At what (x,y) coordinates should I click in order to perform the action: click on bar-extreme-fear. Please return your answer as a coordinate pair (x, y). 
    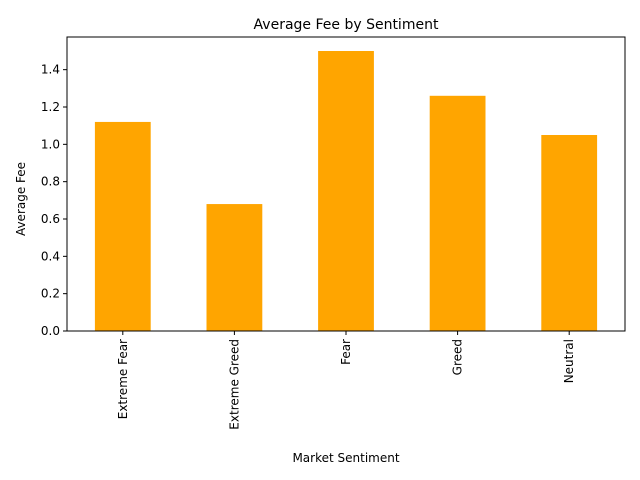
    Looking at the image, I should click on (122, 226).